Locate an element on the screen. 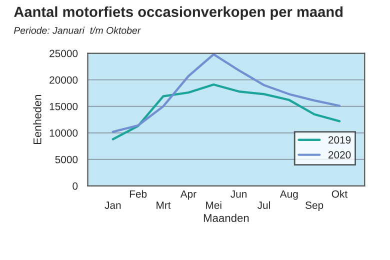 The height and width of the screenshot is (260, 390). x-tick-label: Aug is located at coordinates (289, 195).